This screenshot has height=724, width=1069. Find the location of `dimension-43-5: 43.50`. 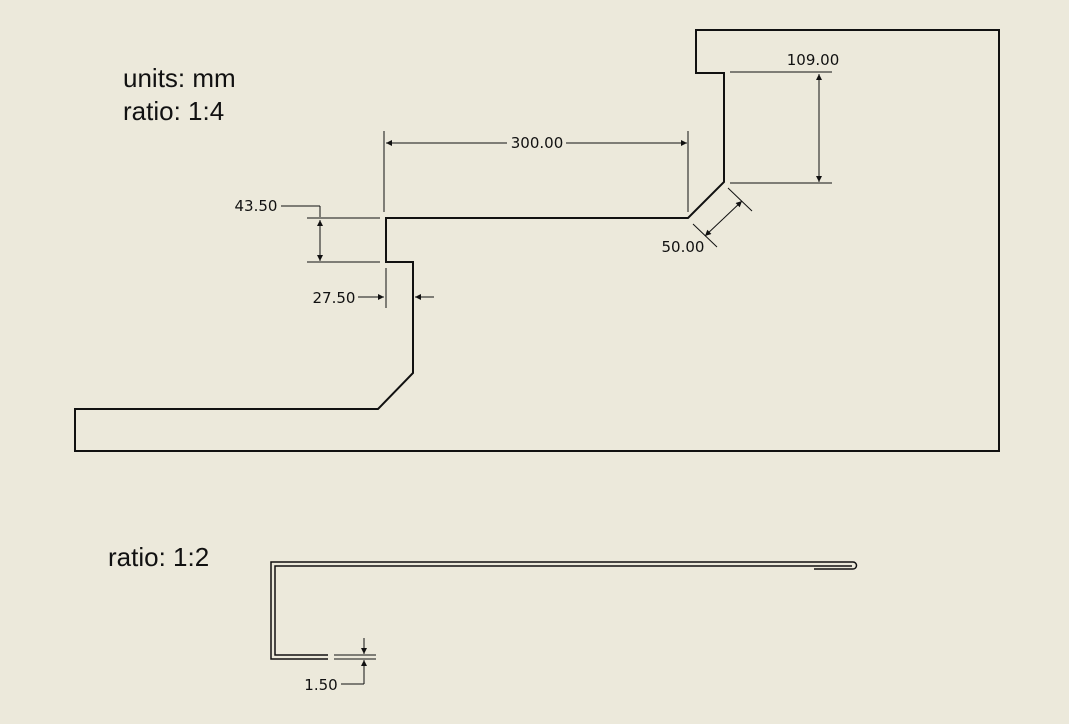

dimension-43-5: 43.50 is located at coordinates (307, 230).